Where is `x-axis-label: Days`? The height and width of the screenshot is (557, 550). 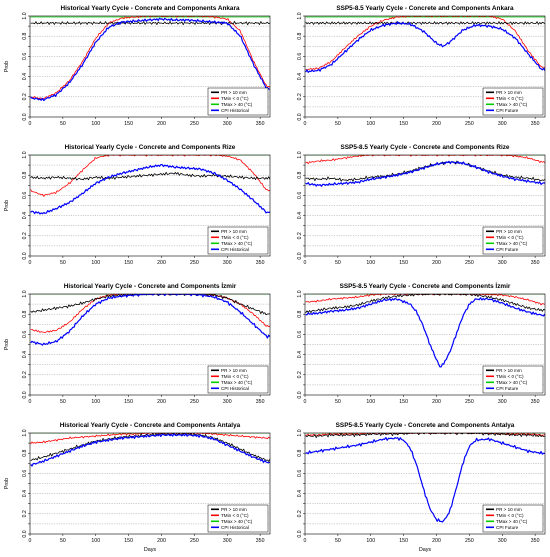 x-axis-label: Days is located at coordinates (425, 550).